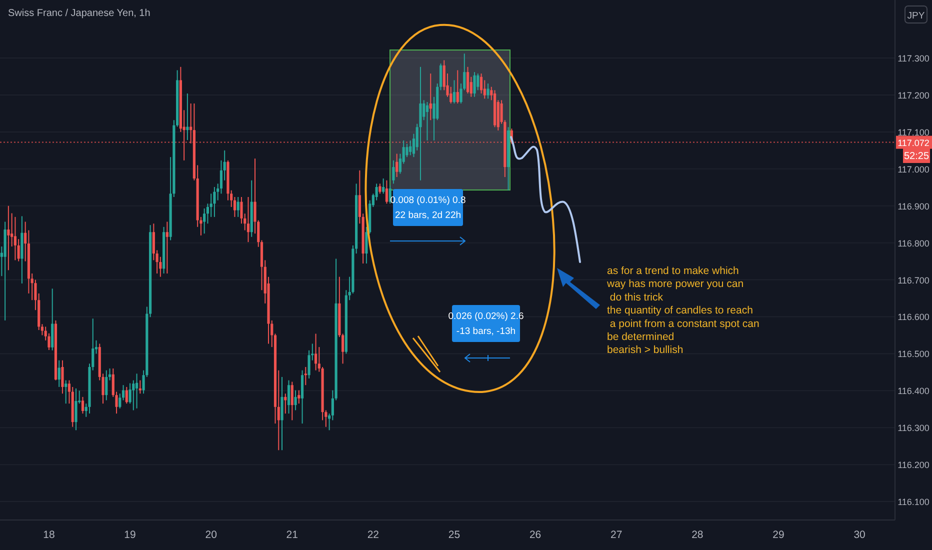 This screenshot has width=932, height=550. What do you see at coordinates (914, 465) in the screenshot?
I see `y-tick-label: 116.200` at bounding box center [914, 465].